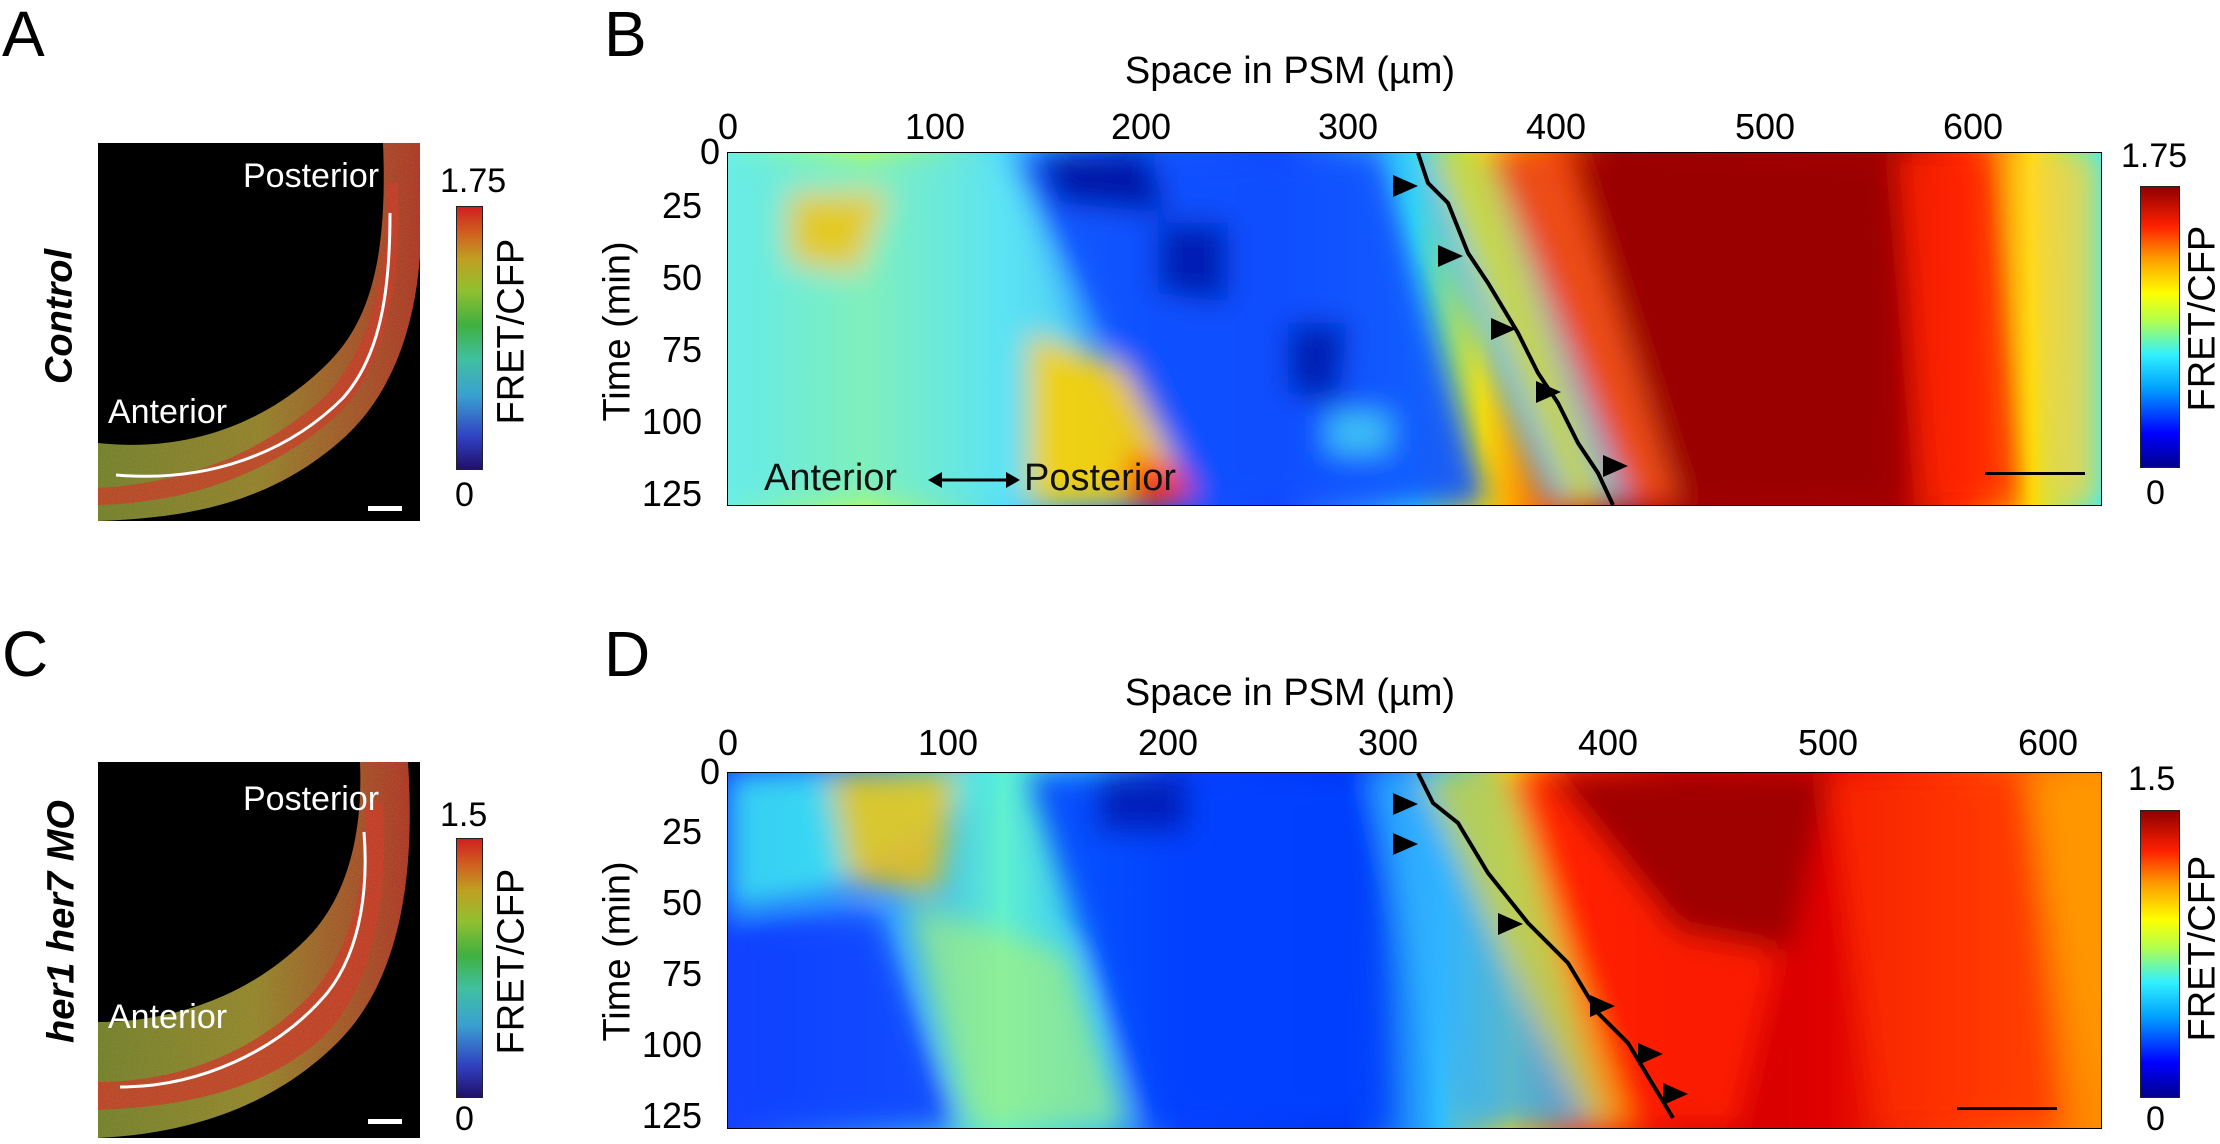 The height and width of the screenshot is (1144, 2220). What do you see at coordinates (61, 921) in the screenshot?
I see `row-label-her1-her7-mo: her1 her7 MO` at bounding box center [61, 921].